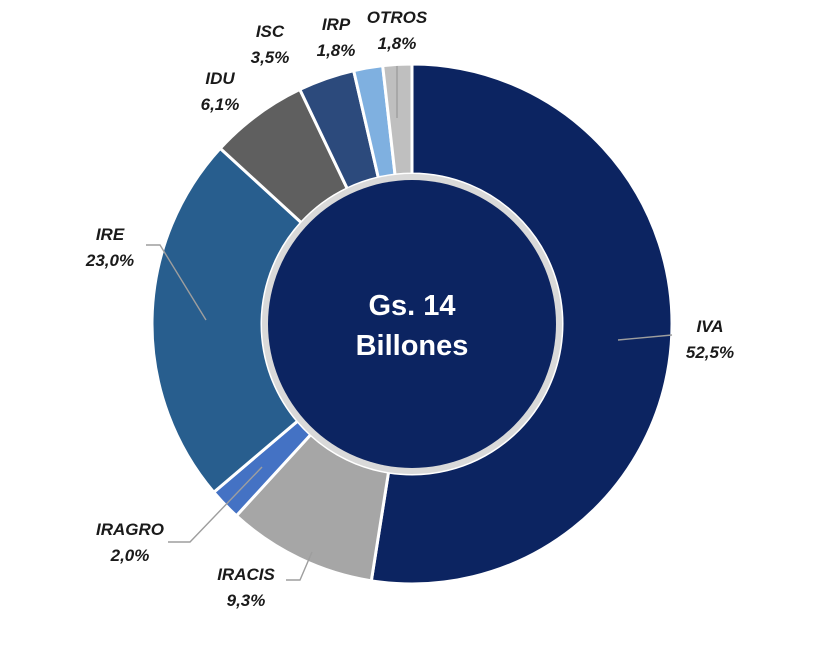 The image size is (824, 649). I want to click on slice-value-iracis: 9,3%, so click(246, 600).